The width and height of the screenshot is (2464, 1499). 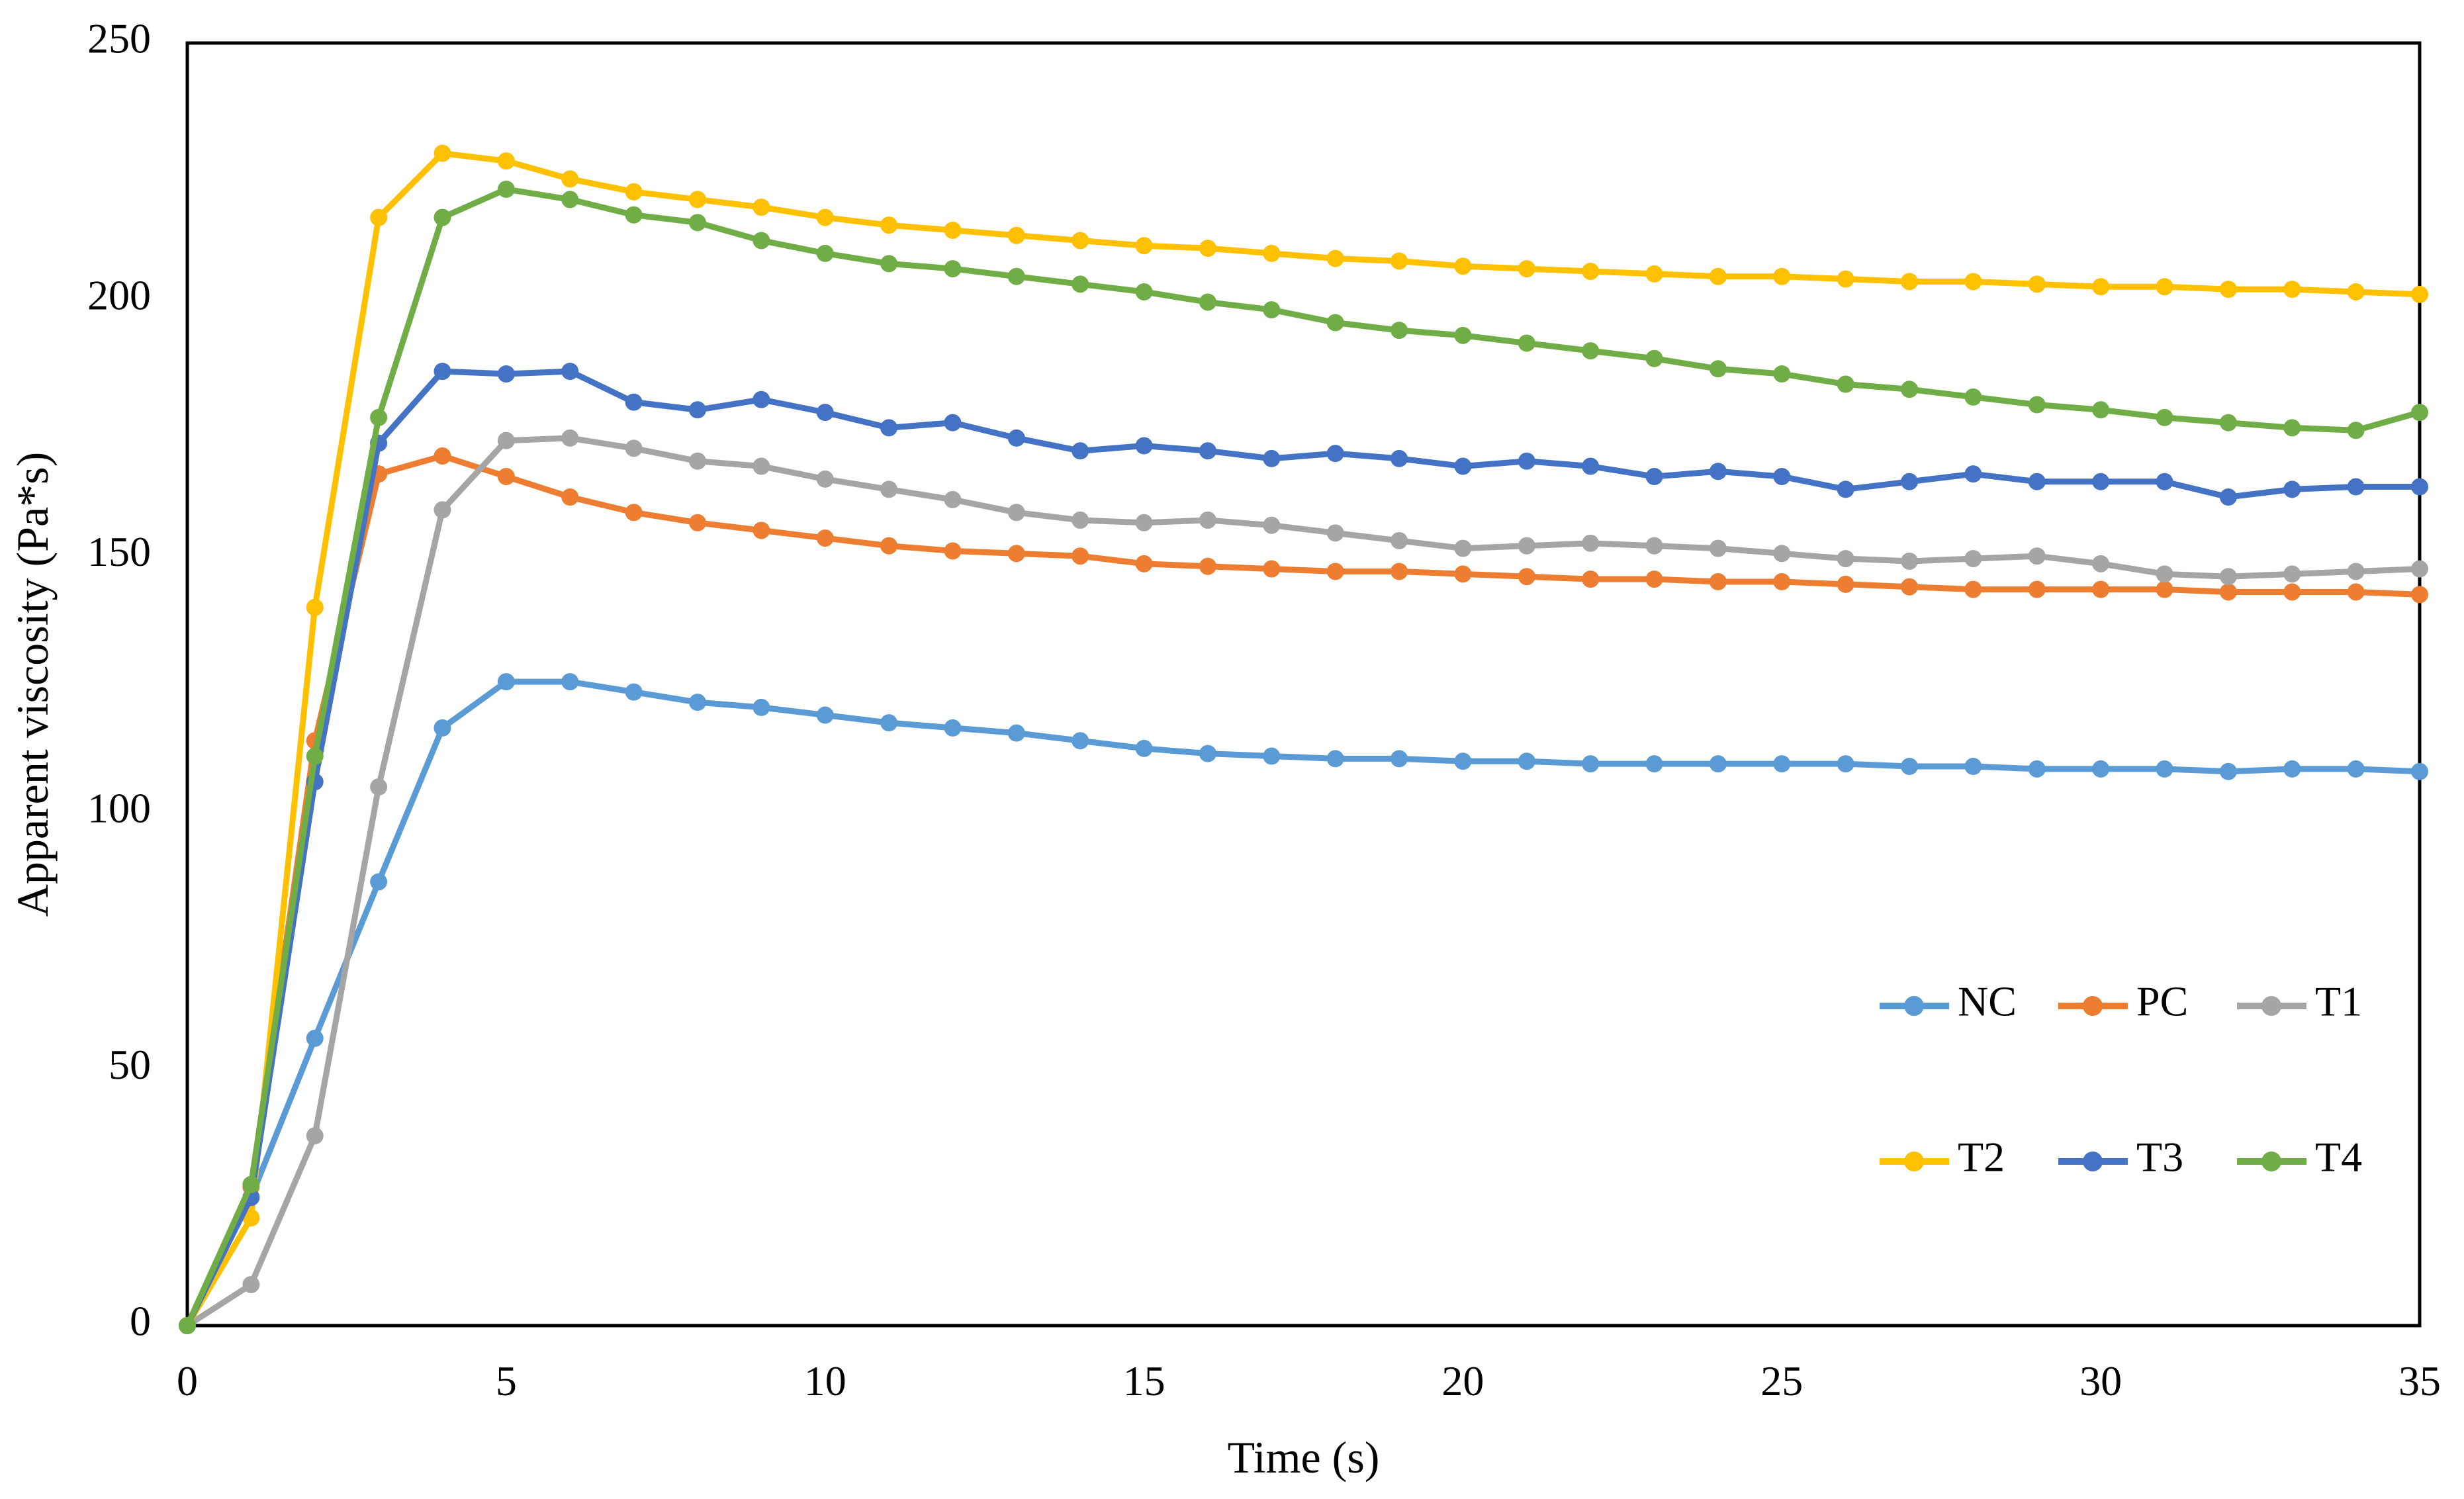 What do you see at coordinates (2271, 1006) in the screenshot?
I see `legend-marker-T1` at bounding box center [2271, 1006].